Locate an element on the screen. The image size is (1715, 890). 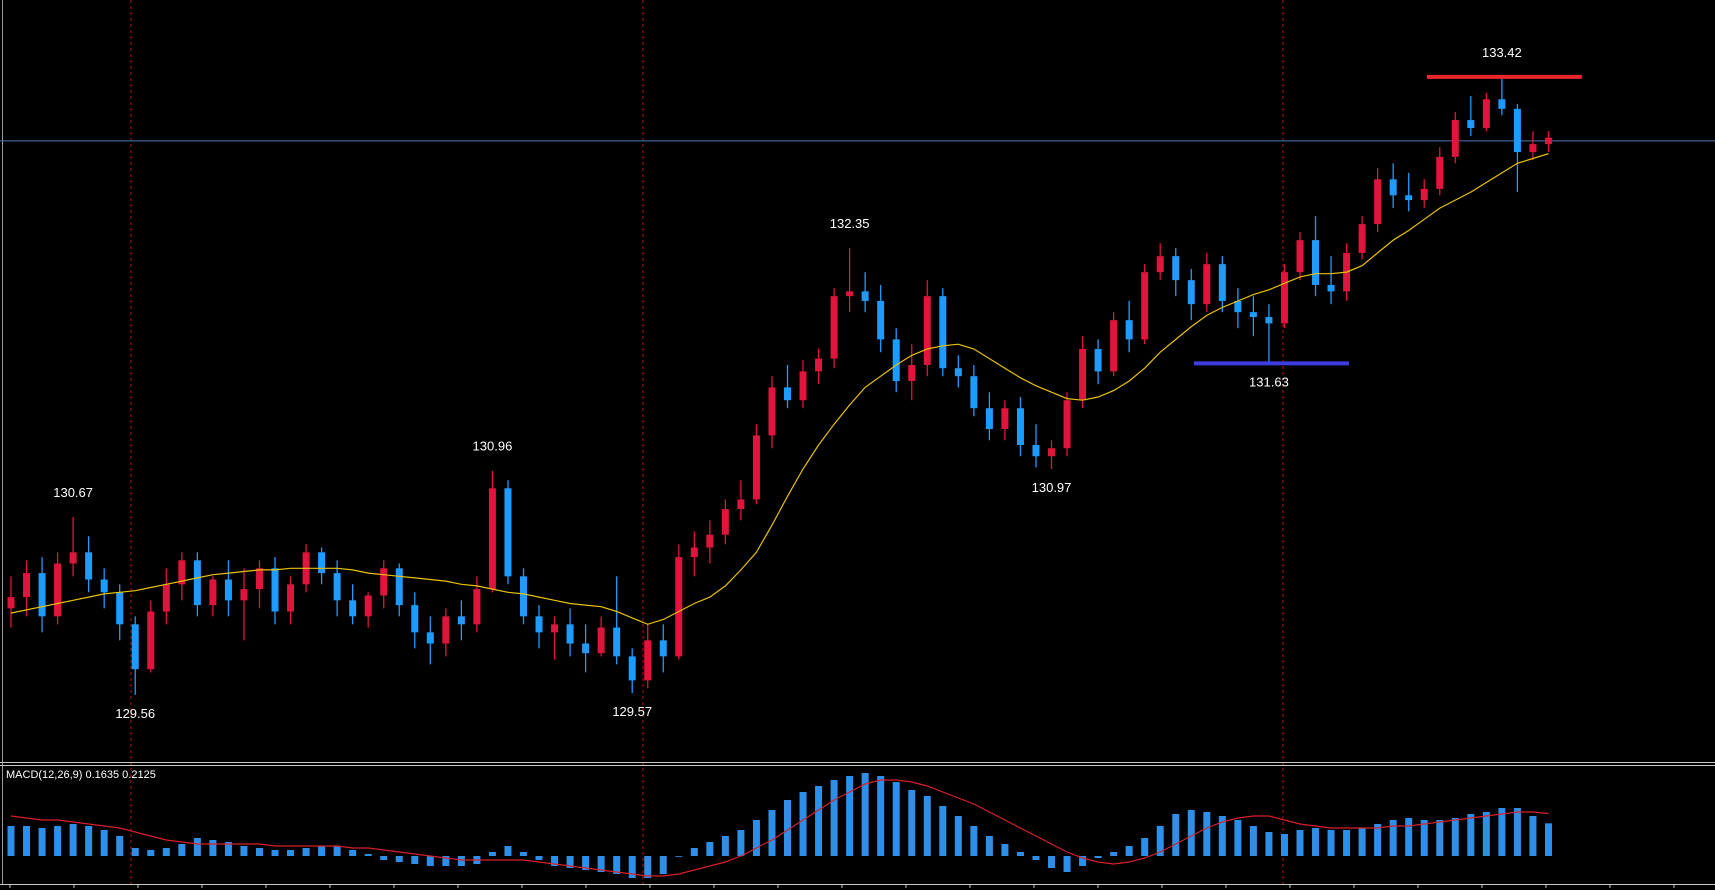
macd-signal is located at coordinates (779, 828).